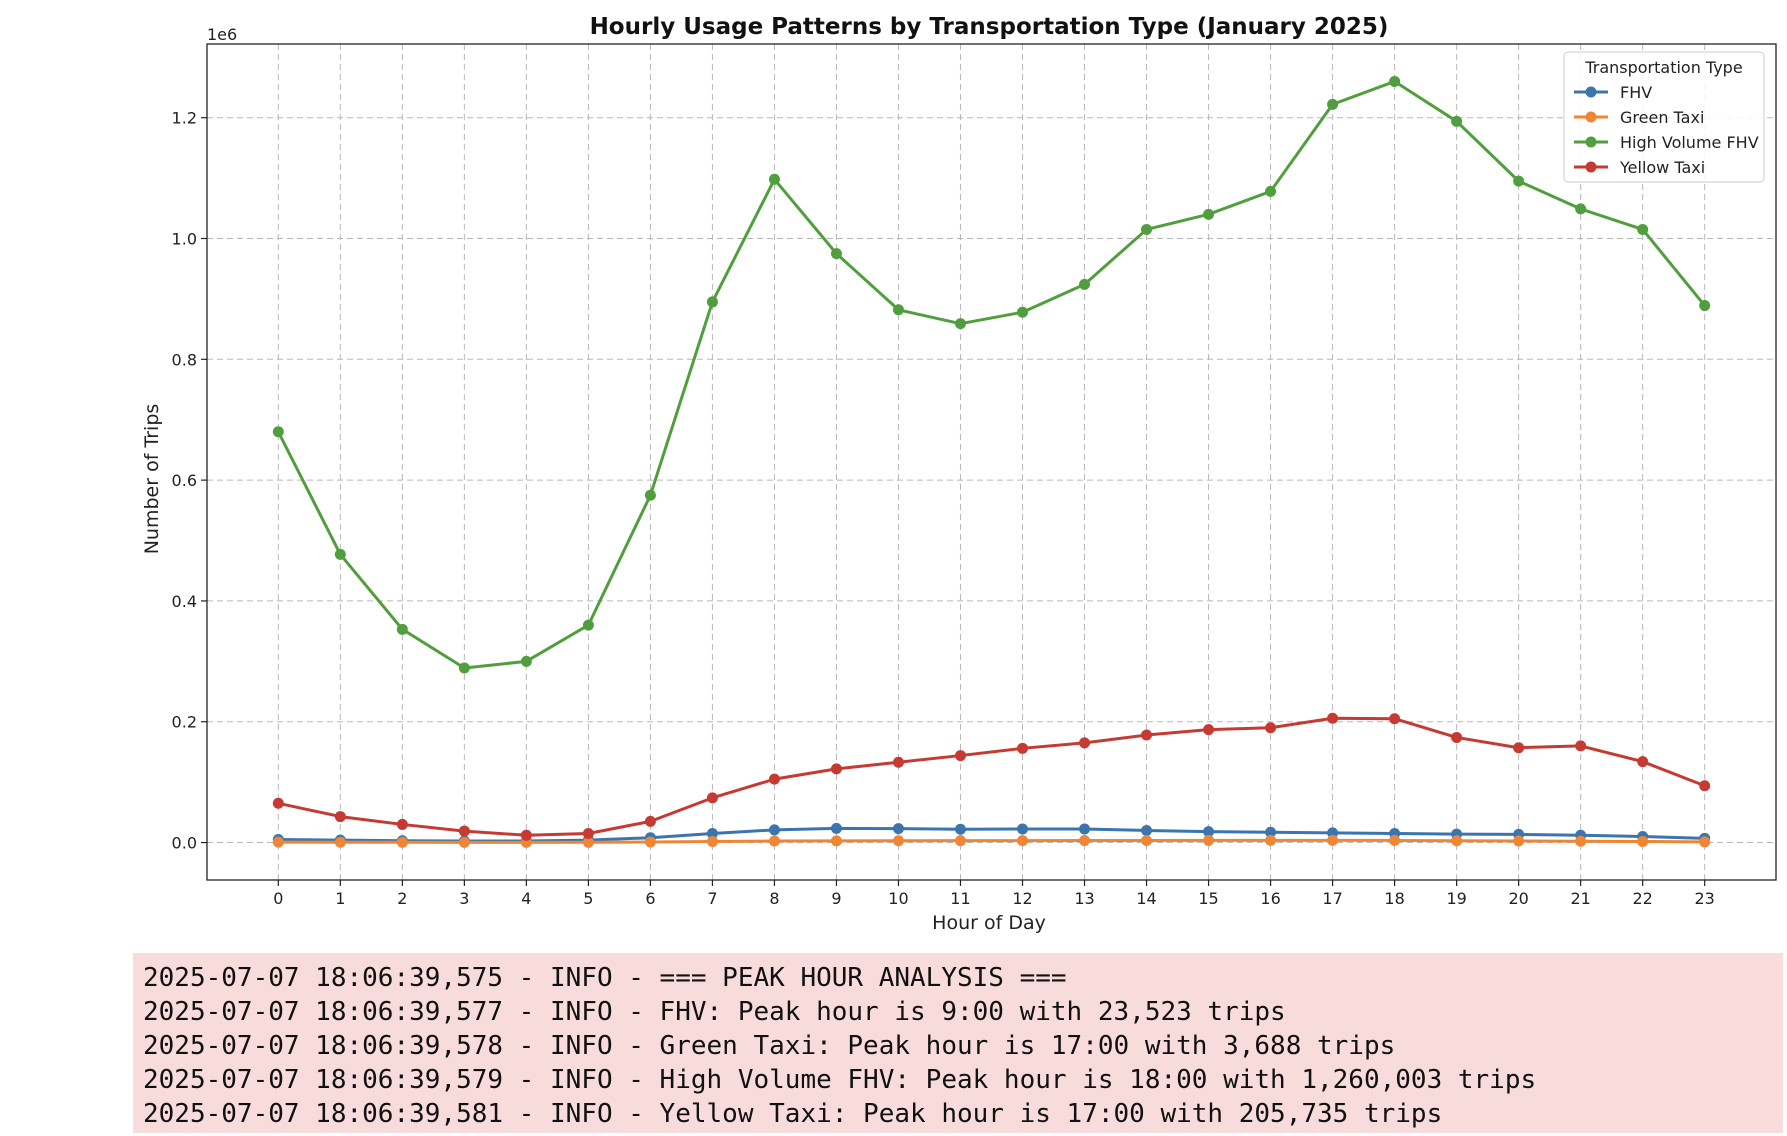  What do you see at coordinates (1022, 898) in the screenshot?
I see `x-tick-label: 12` at bounding box center [1022, 898].